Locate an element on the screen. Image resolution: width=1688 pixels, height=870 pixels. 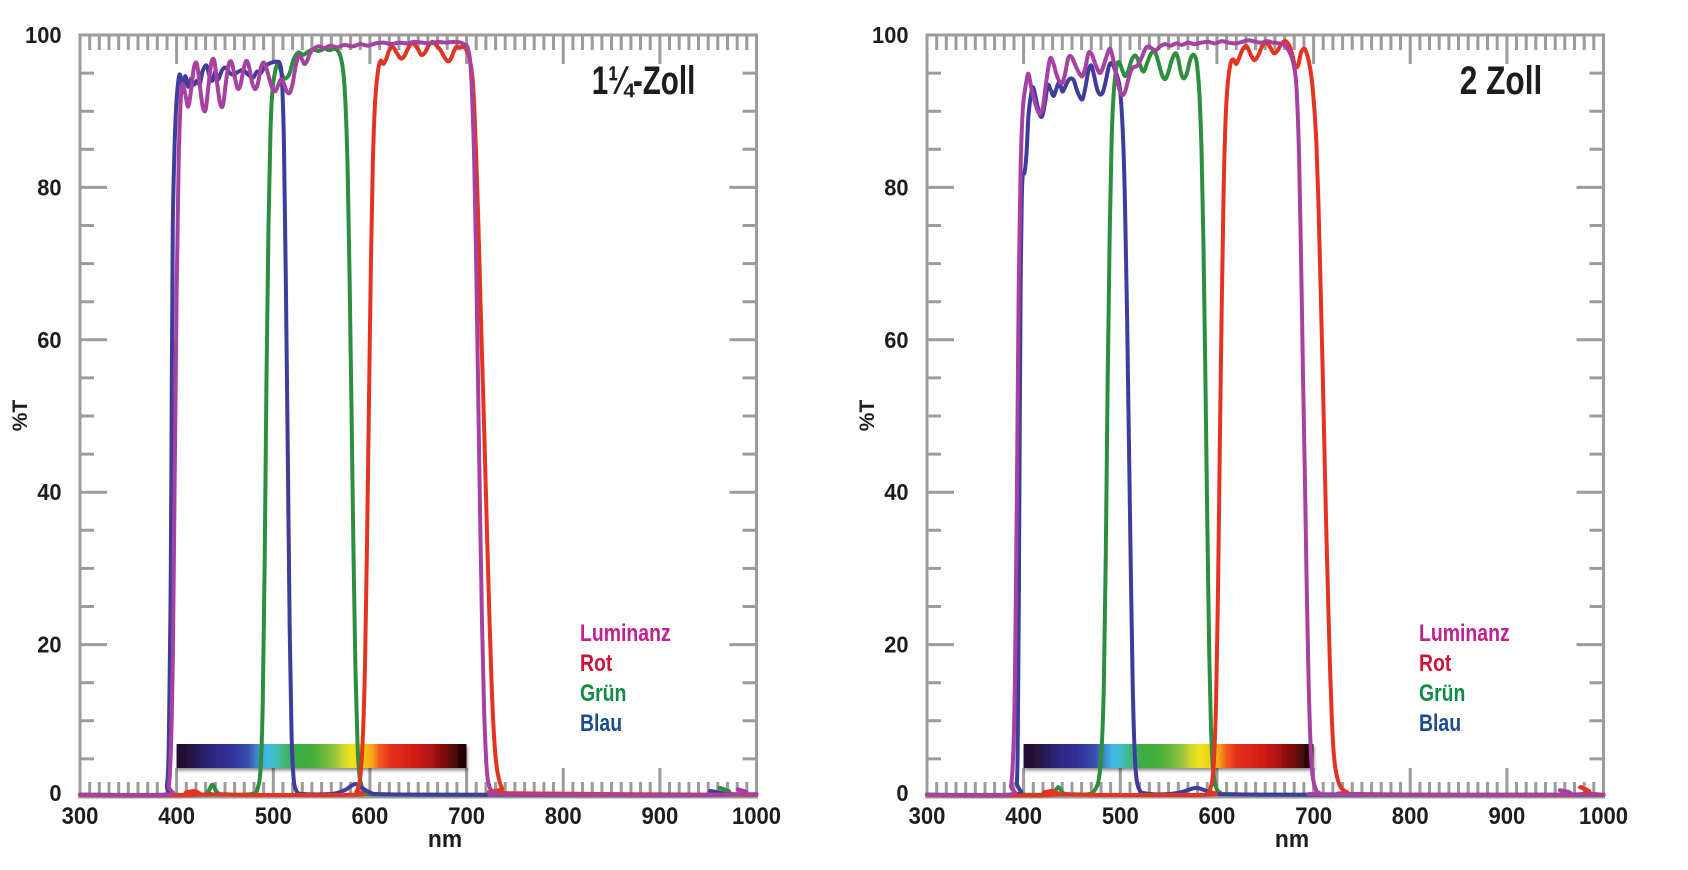
svg-text: 2 Zoll is located at coordinates (1501, 79).